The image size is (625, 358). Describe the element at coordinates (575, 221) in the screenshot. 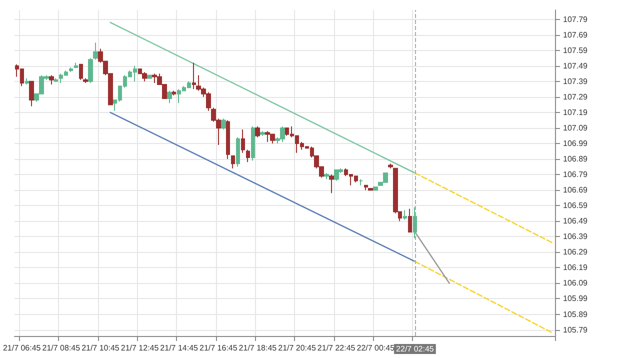

I see `y-tick-label: 106.49` at that location.